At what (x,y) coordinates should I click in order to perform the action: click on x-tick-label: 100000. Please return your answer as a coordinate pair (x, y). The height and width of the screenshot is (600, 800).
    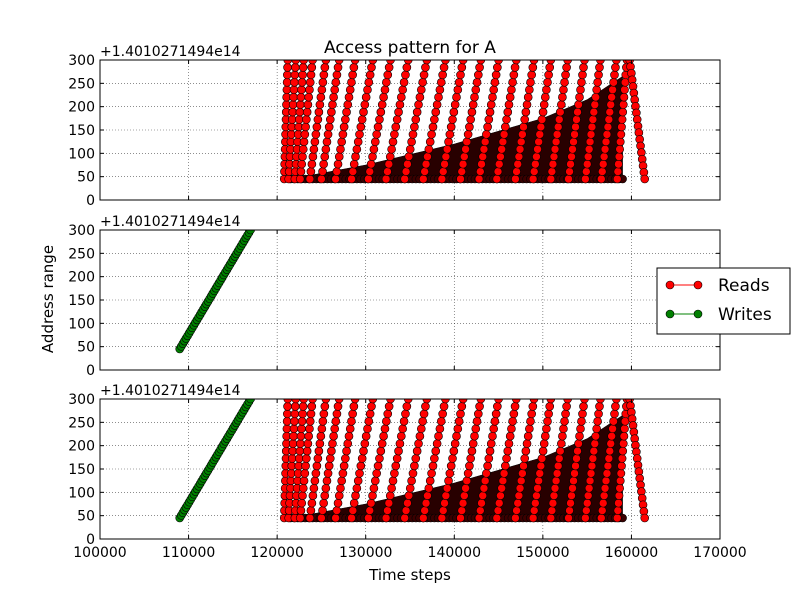
    Looking at the image, I should click on (99, 553).